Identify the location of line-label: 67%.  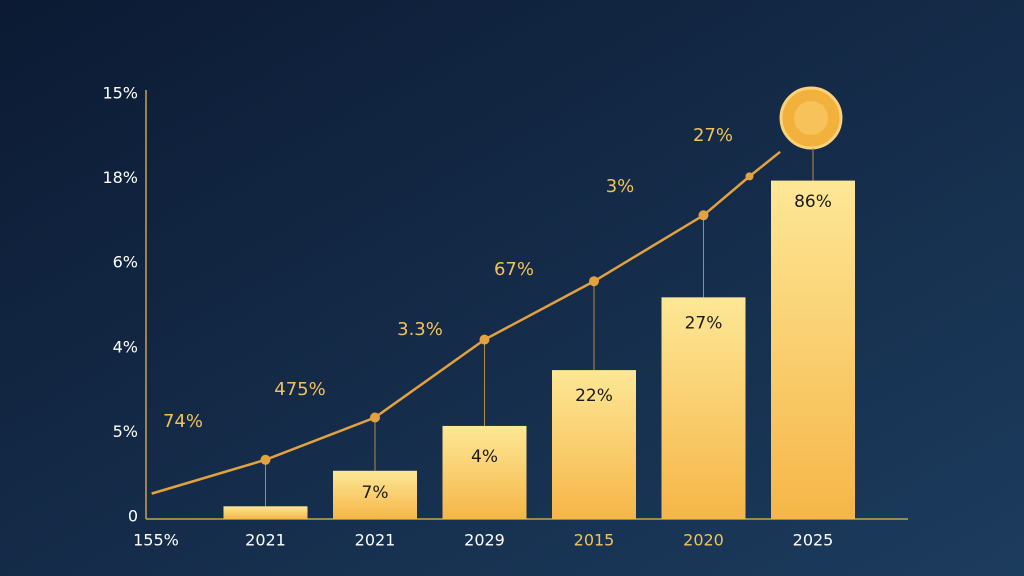
(514, 269).